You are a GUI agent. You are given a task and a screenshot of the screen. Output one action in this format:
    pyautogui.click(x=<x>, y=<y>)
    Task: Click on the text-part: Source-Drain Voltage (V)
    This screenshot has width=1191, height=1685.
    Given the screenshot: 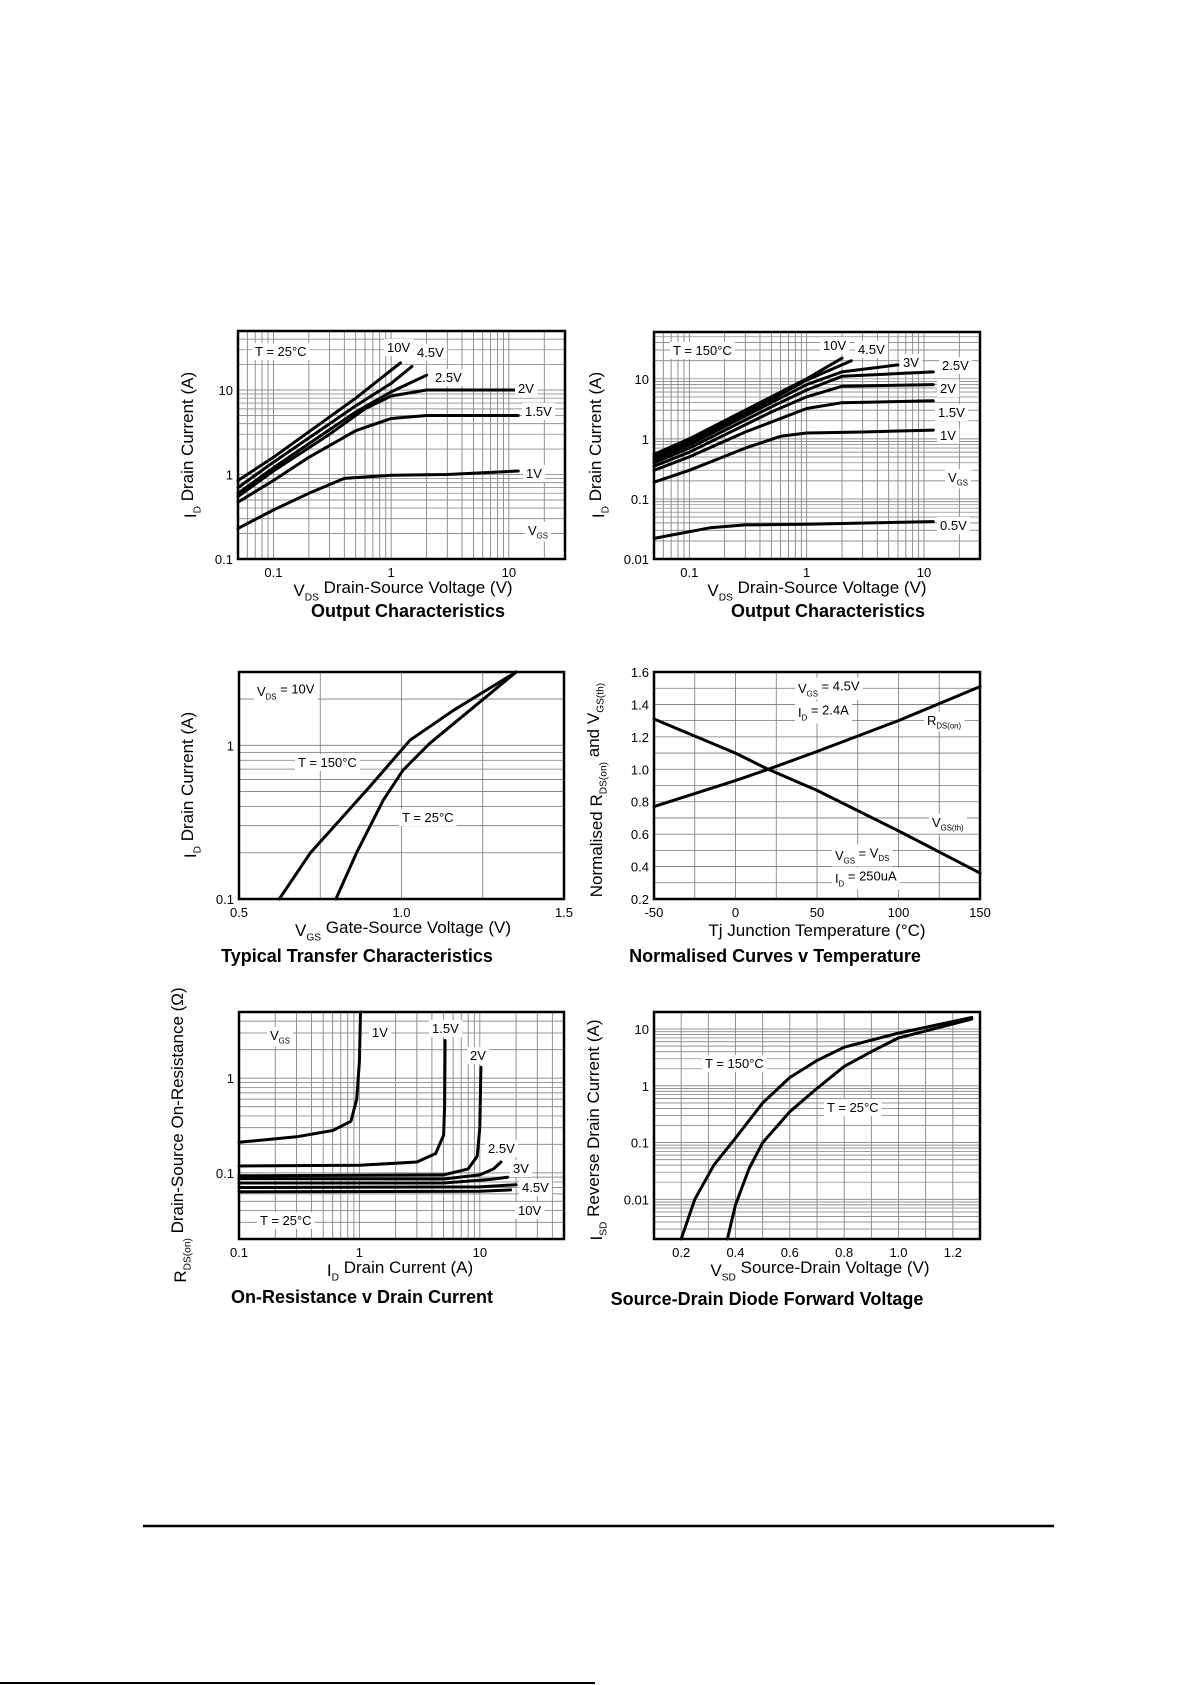 What is the action you would take?
    pyautogui.click(x=833, y=1267)
    